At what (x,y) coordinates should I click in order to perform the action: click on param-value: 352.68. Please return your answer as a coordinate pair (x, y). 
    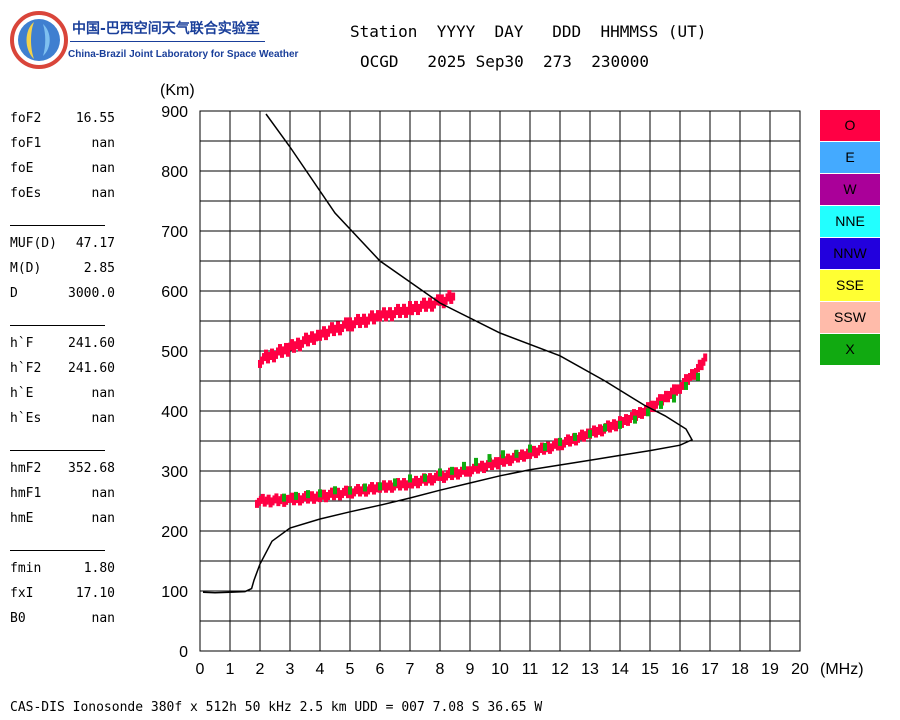
    Looking at the image, I should click on (91, 468).